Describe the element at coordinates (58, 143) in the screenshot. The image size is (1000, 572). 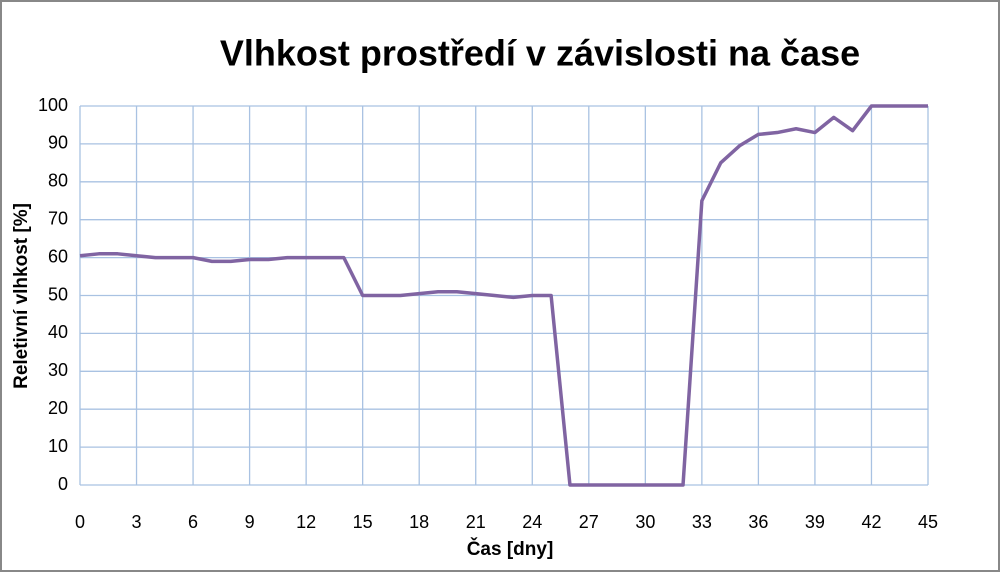
I see `y-tick-label: 90` at that location.